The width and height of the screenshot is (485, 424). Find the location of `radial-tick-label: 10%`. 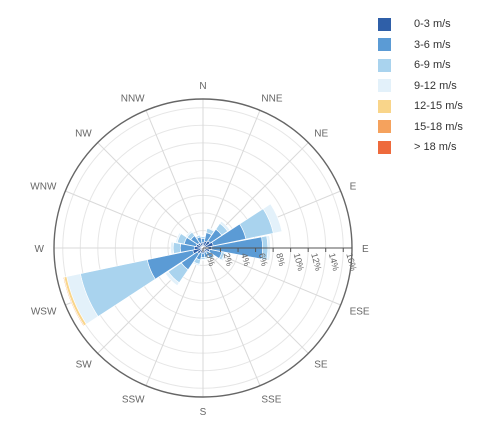

radial-tick-label: 10% is located at coordinates (299, 262).